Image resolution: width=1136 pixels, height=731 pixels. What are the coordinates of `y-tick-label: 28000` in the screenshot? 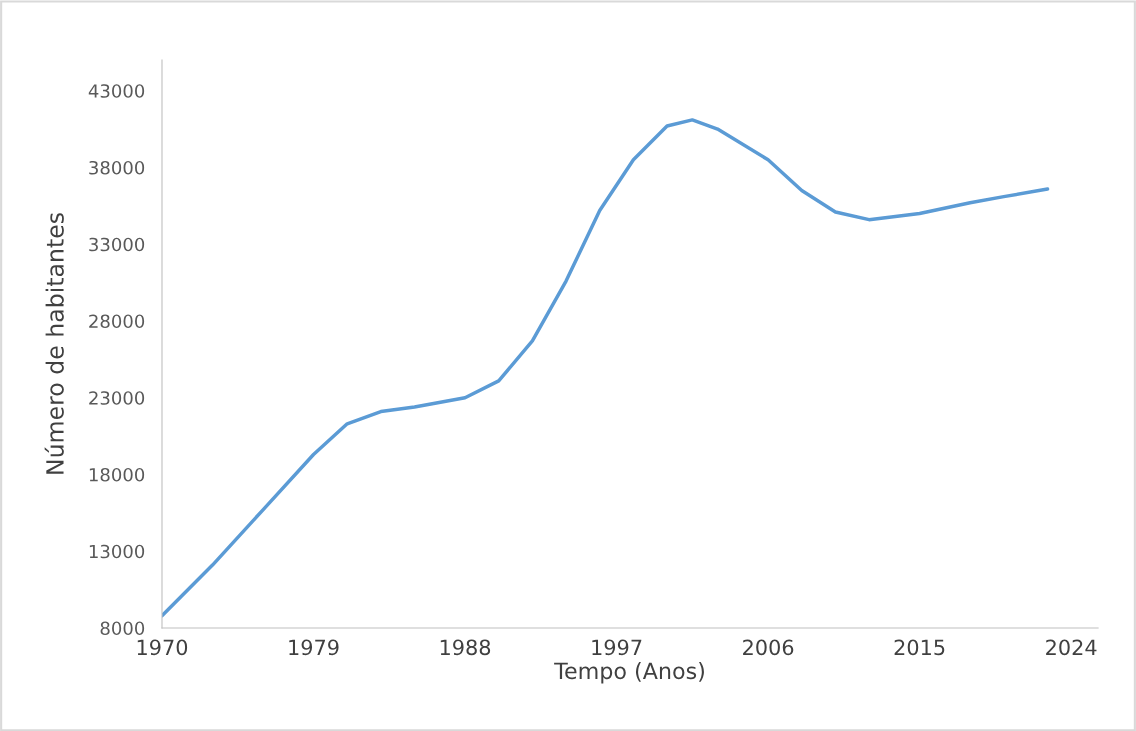 It's located at (117, 321).